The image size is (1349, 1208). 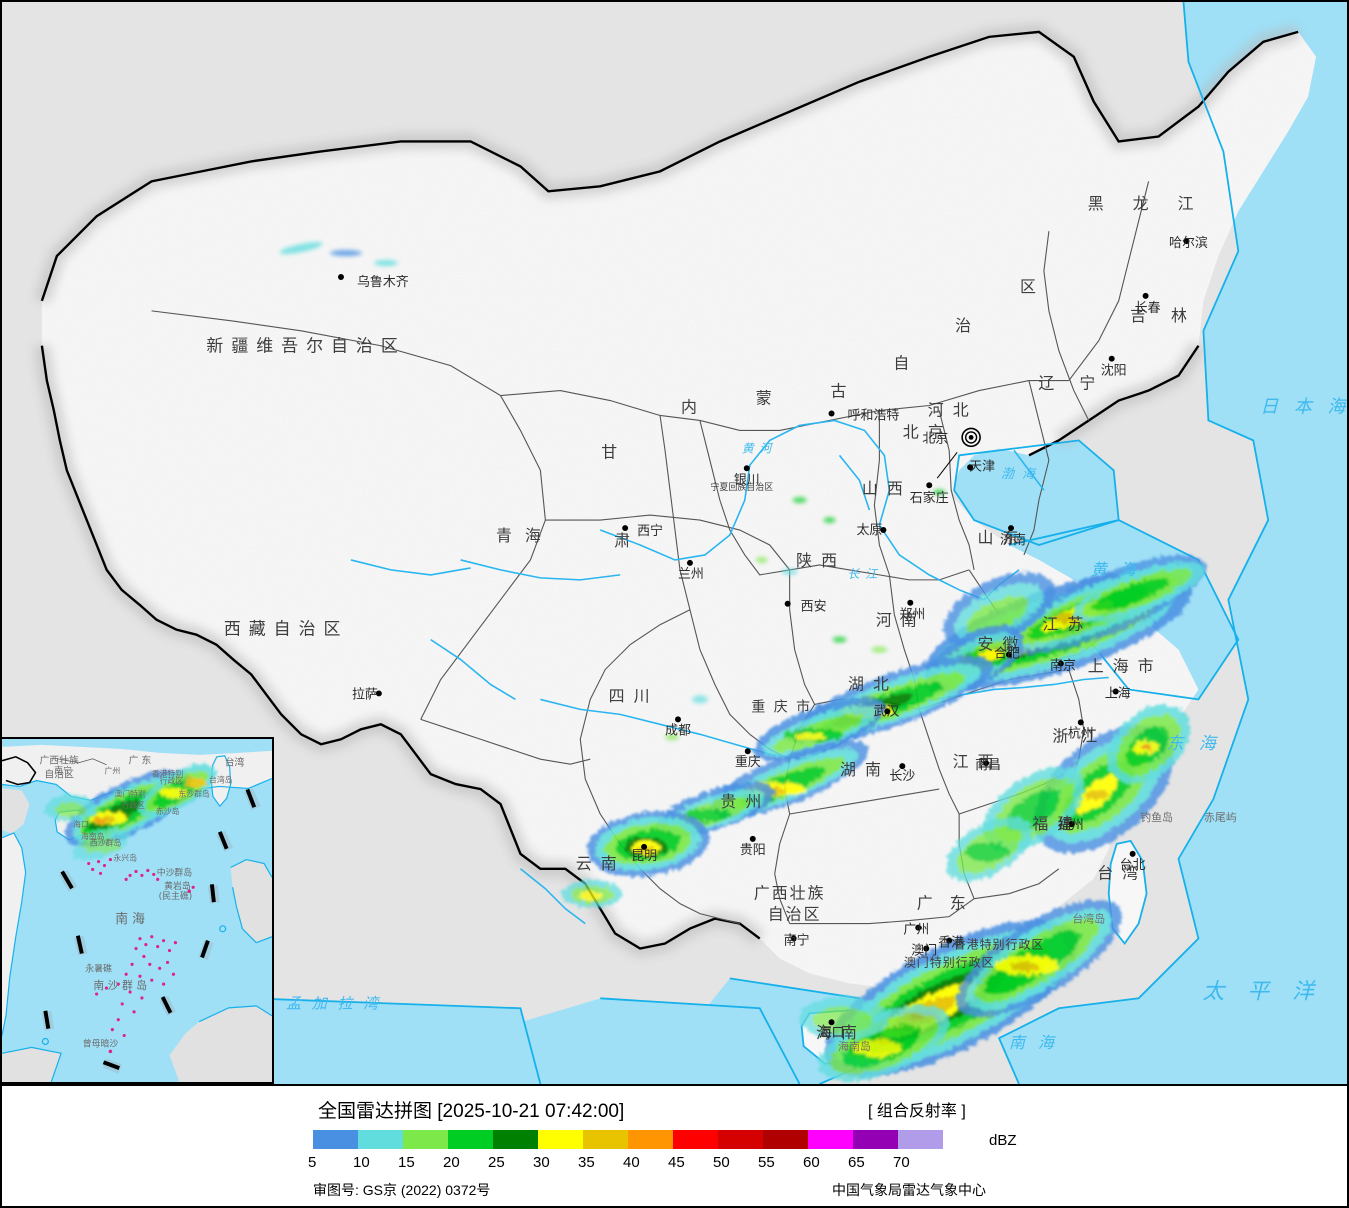 I want to click on colorbar-tick: 45, so click(x=676, y=1162).